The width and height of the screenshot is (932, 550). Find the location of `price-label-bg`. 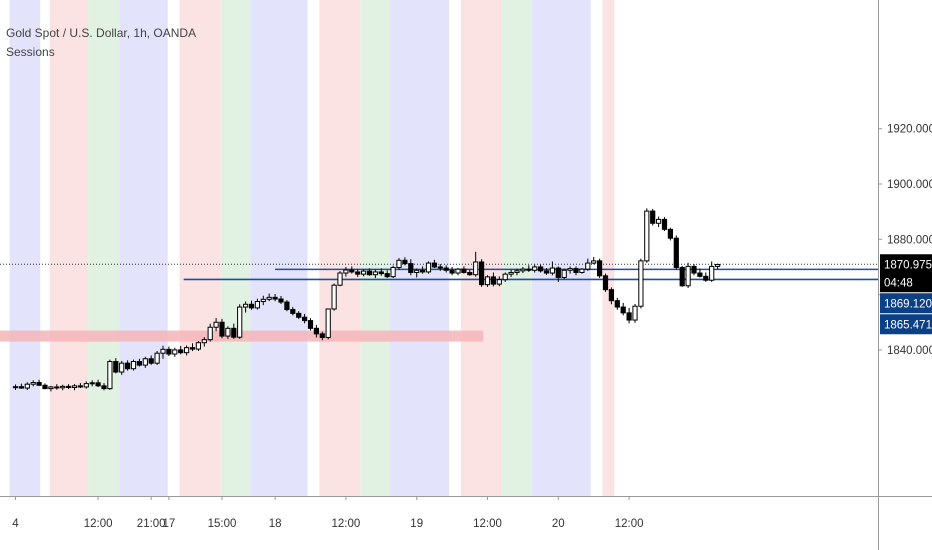

price-label-bg is located at coordinates (906, 324).